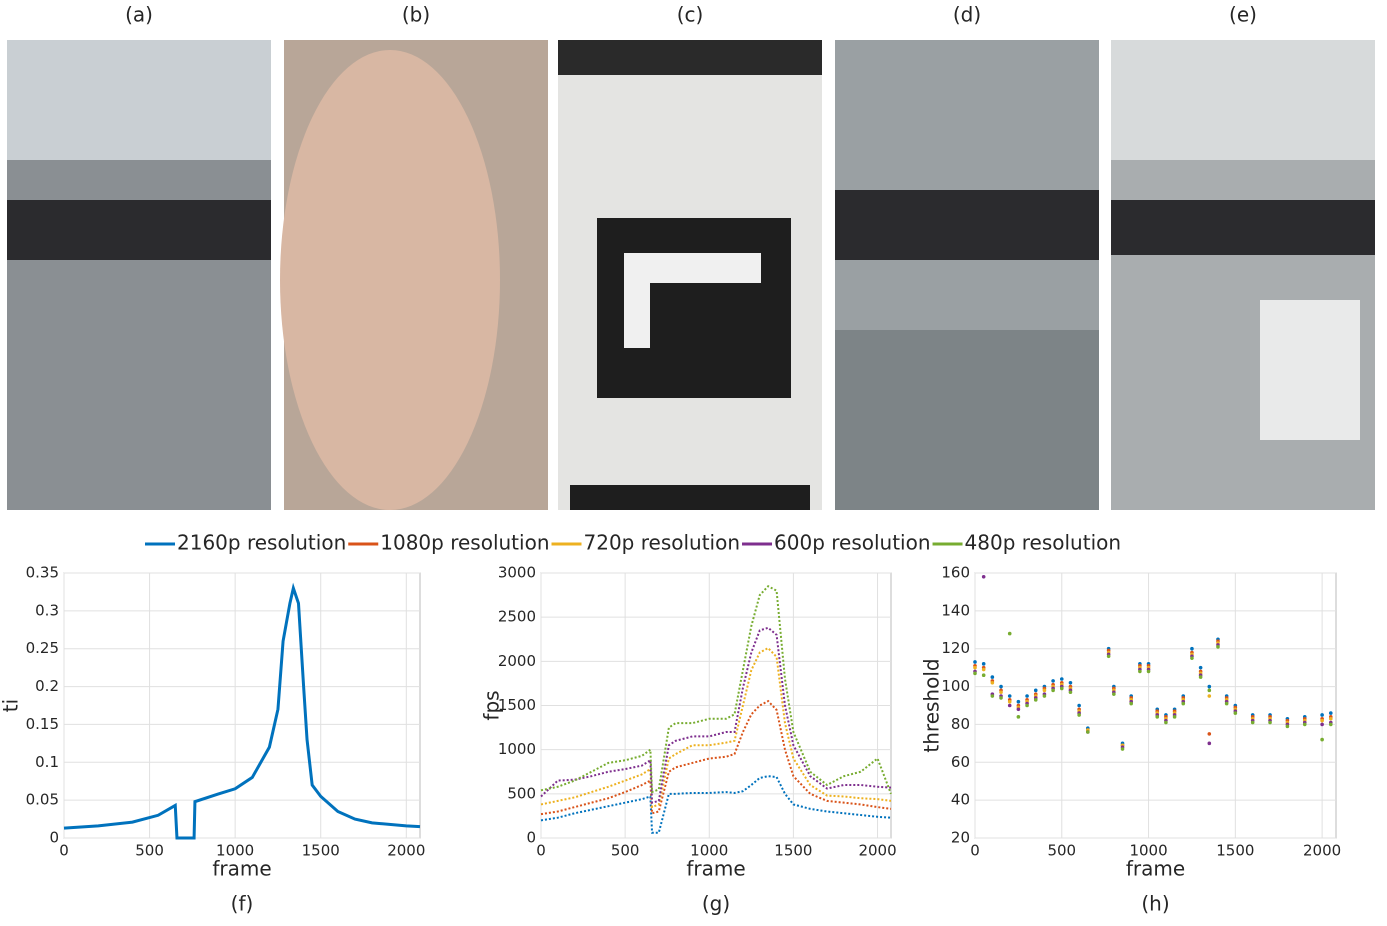 Image resolution: width=1387 pixels, height=926 pixels. I want to click on y-tick-label: 0.05, so click(42, 800).